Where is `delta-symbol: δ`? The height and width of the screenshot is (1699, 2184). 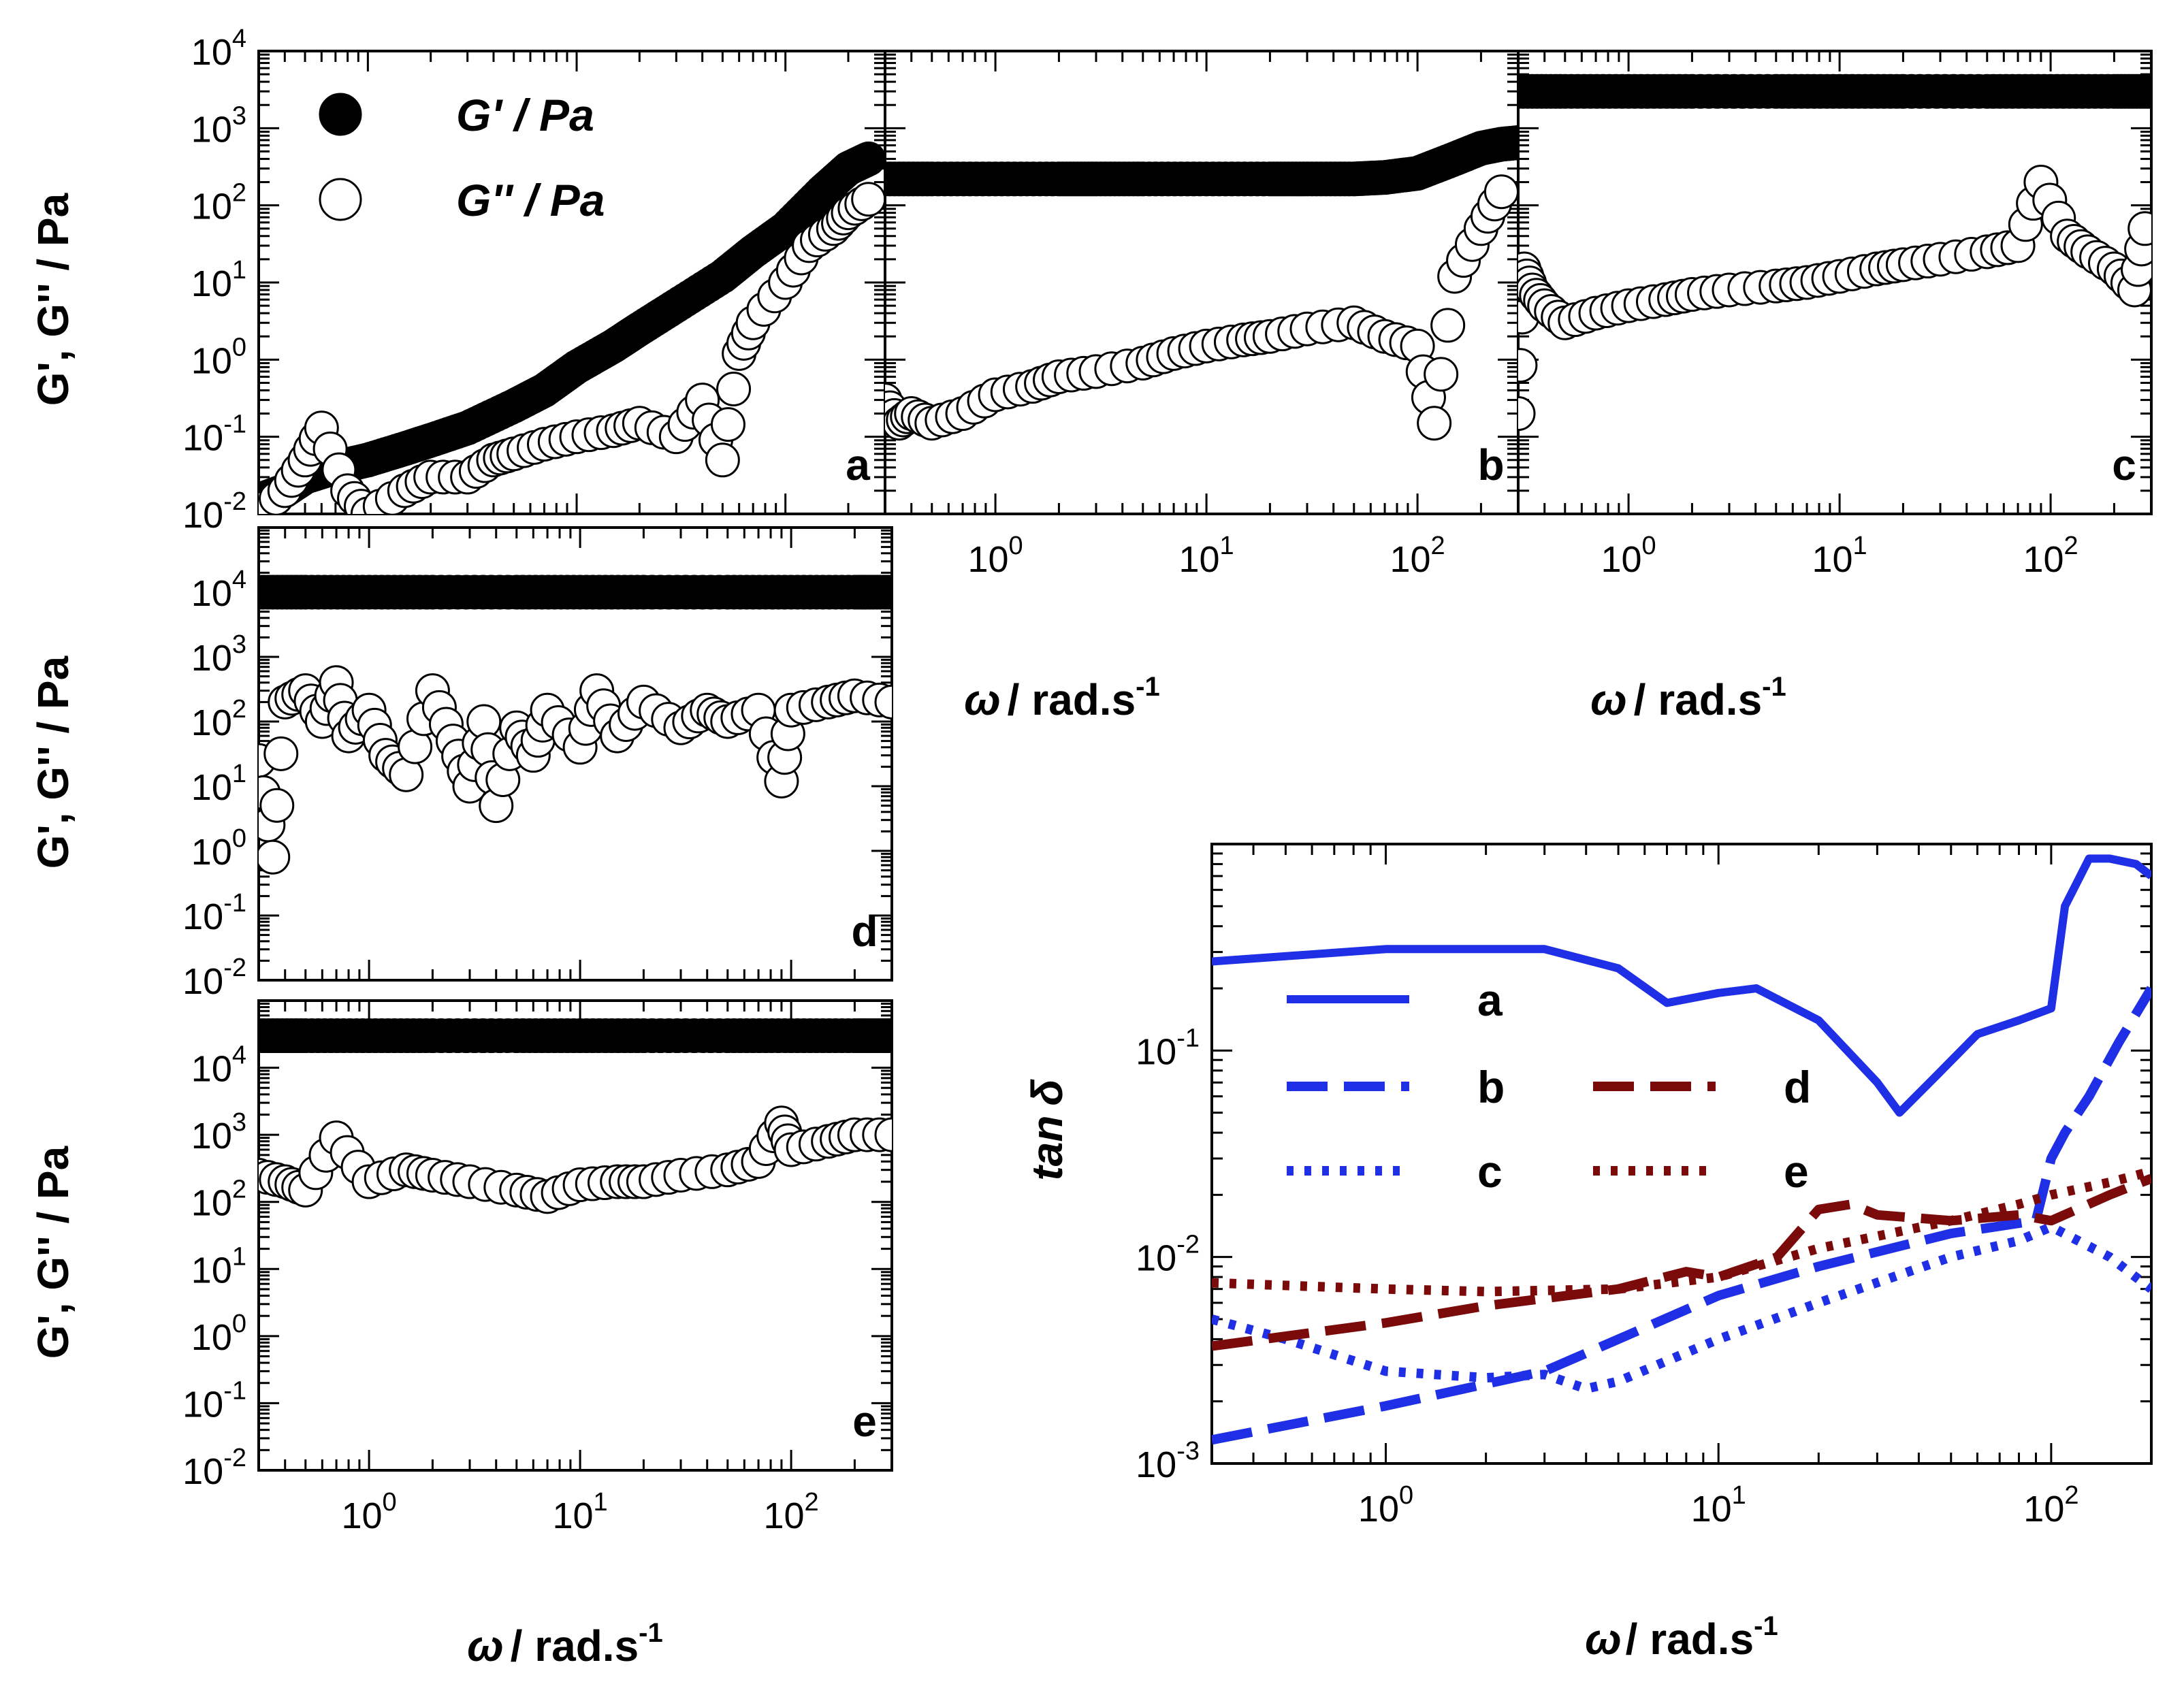 delta-symbol: δ is located at coordinates (1047, 1092).